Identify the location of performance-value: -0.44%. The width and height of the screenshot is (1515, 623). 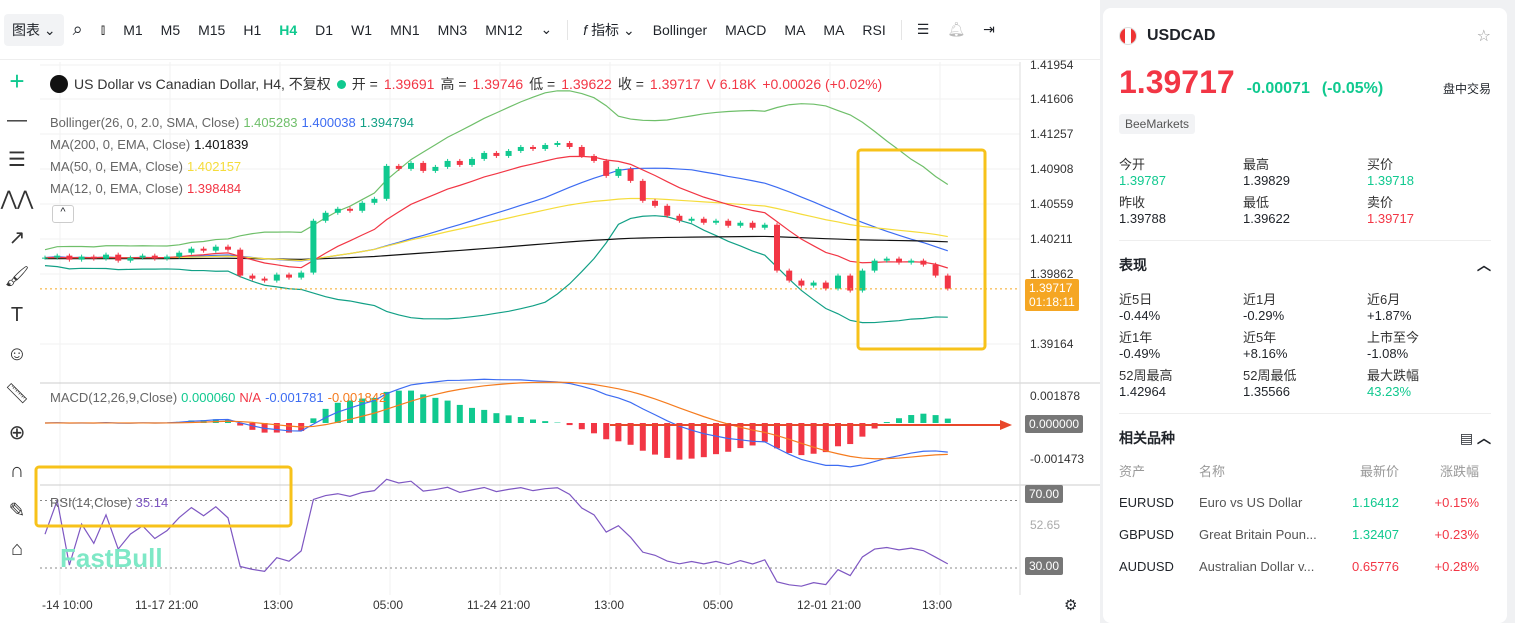
(1140, 315).